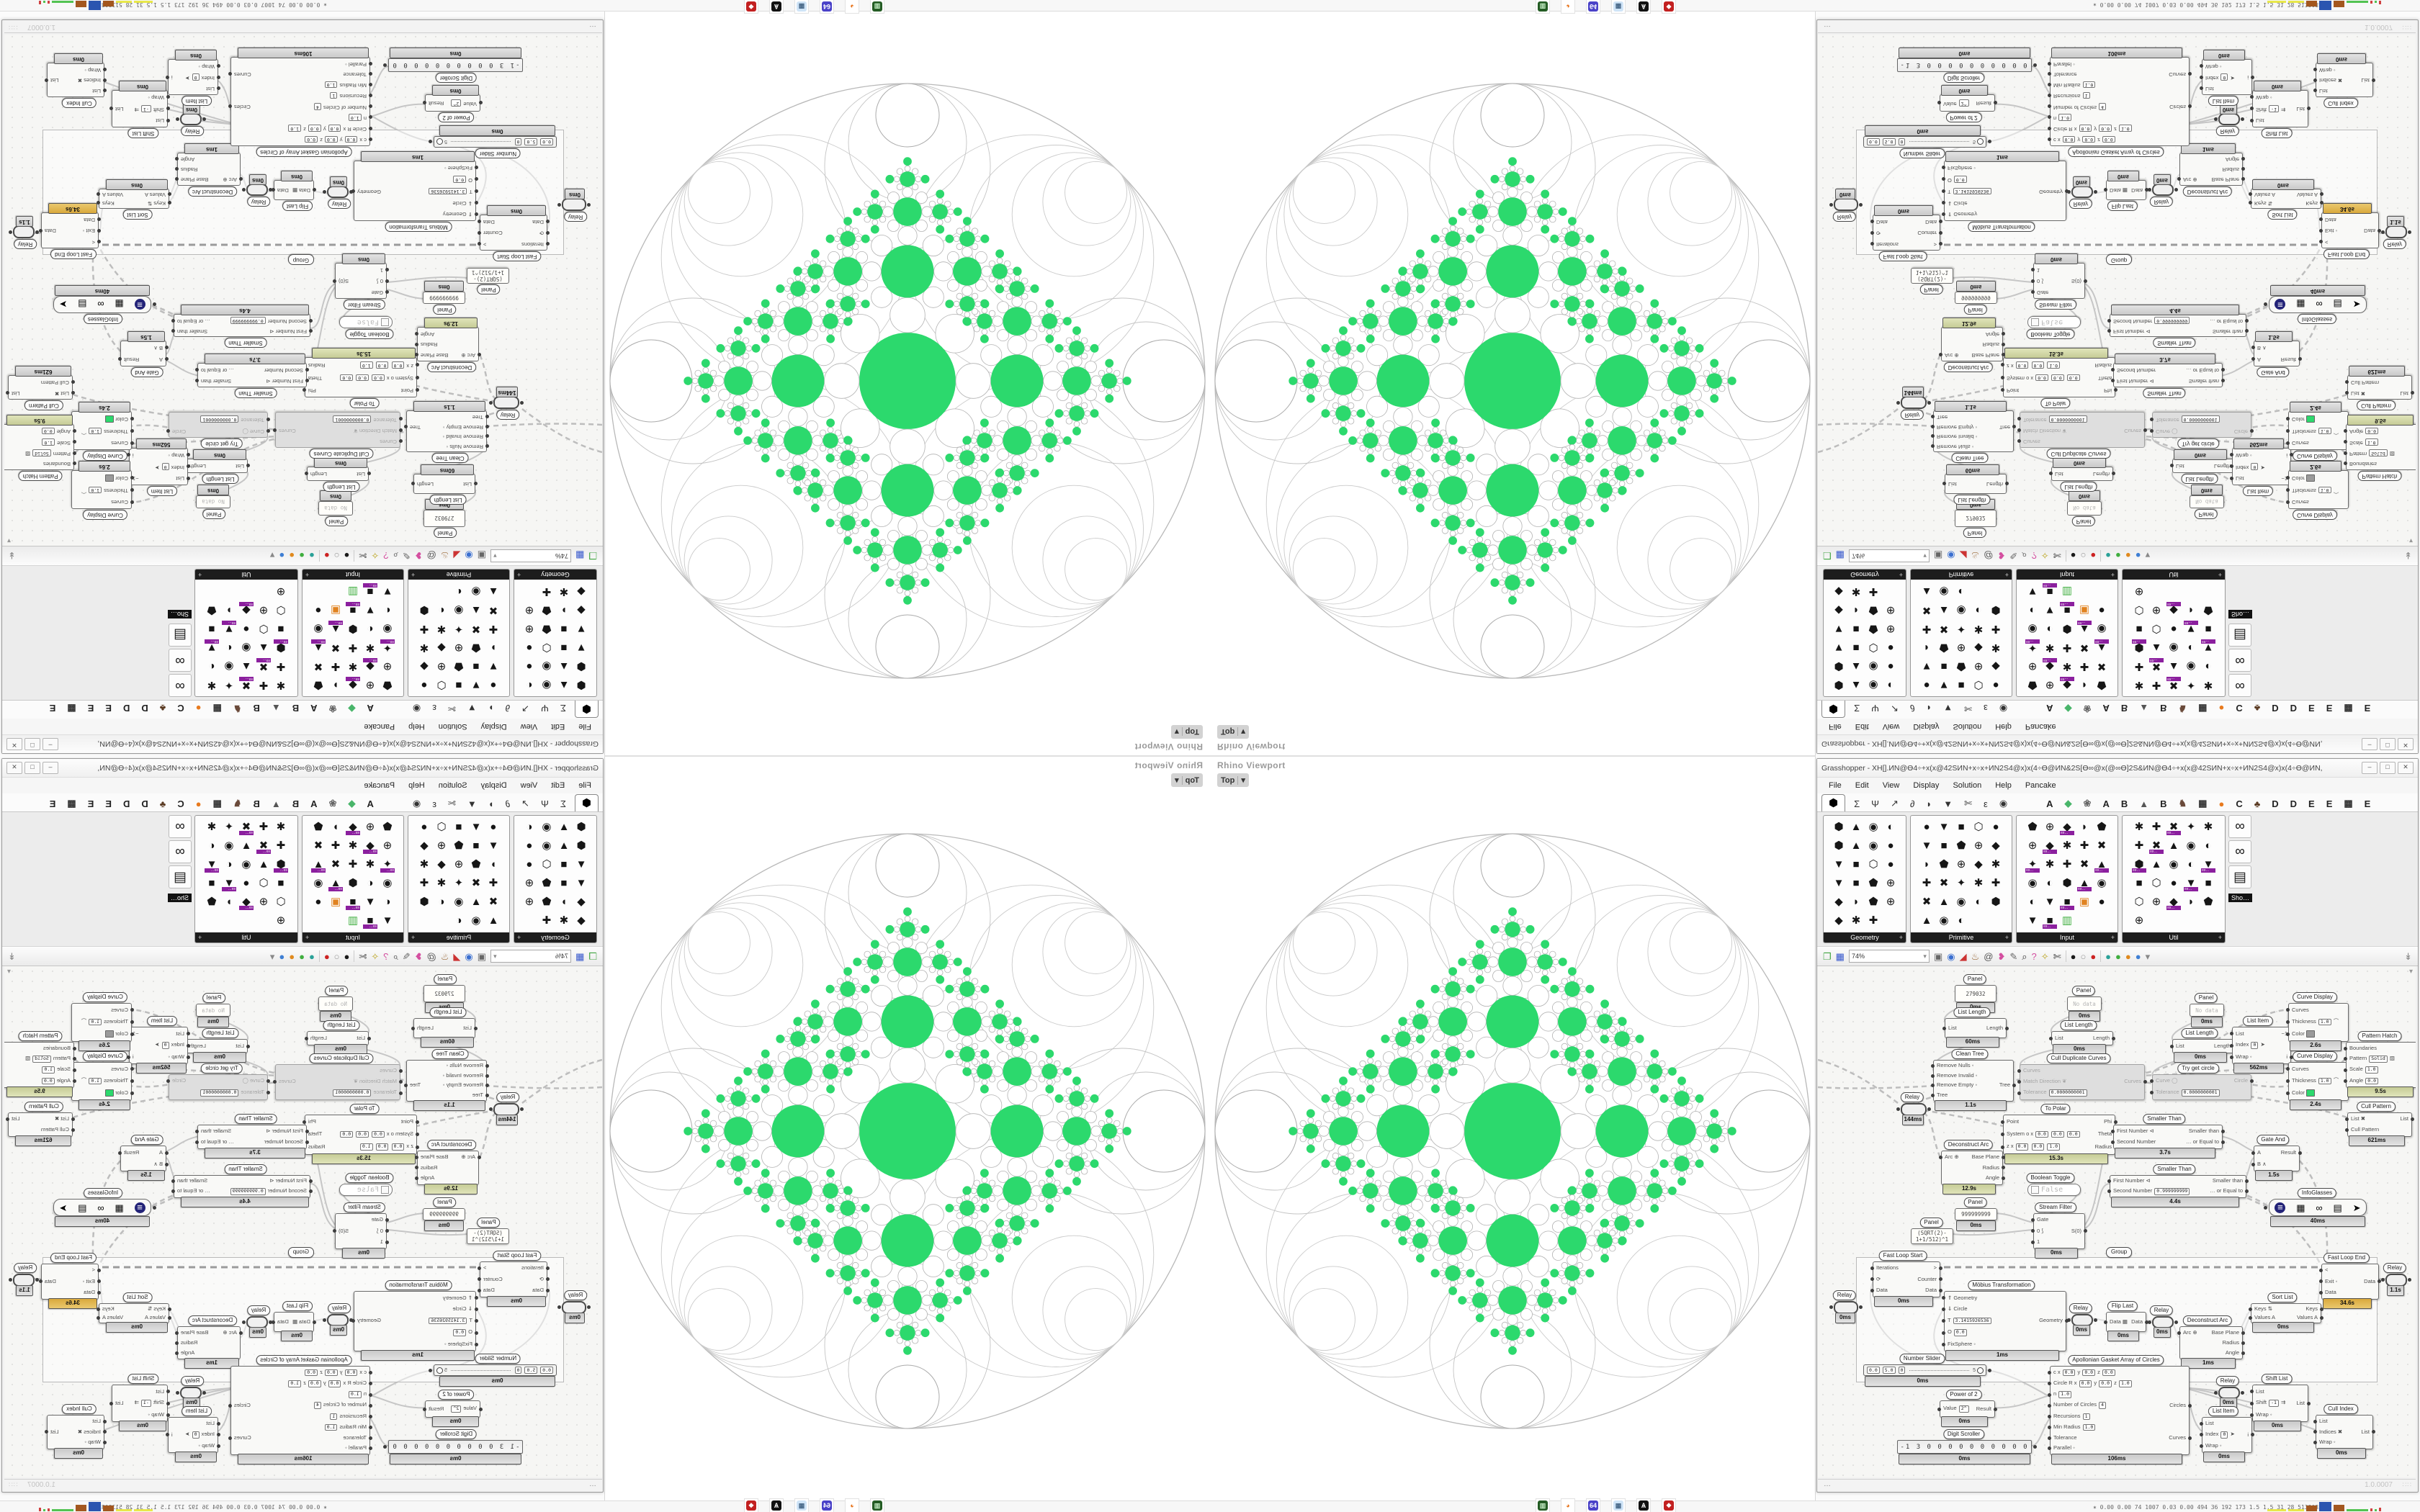 The width and height of the screenshot is (2420, 1512). What do you see at coordinates (2191, 685) in the screenshot?
I see `palette-icon: ✦` at bounding box center [2191, 685].